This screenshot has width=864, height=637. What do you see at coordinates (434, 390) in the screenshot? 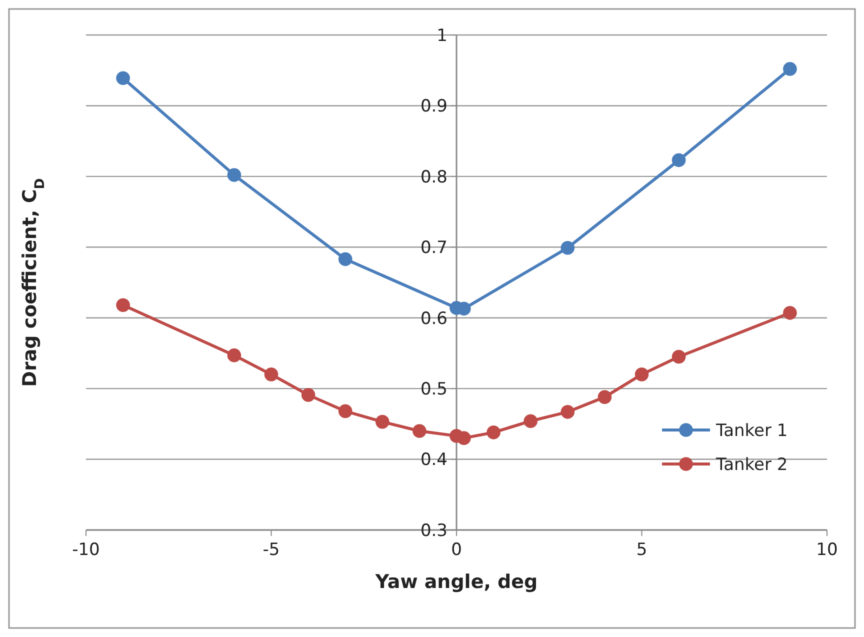
I see `y-tick-label: 0.5` at bounding box center [434, 390].